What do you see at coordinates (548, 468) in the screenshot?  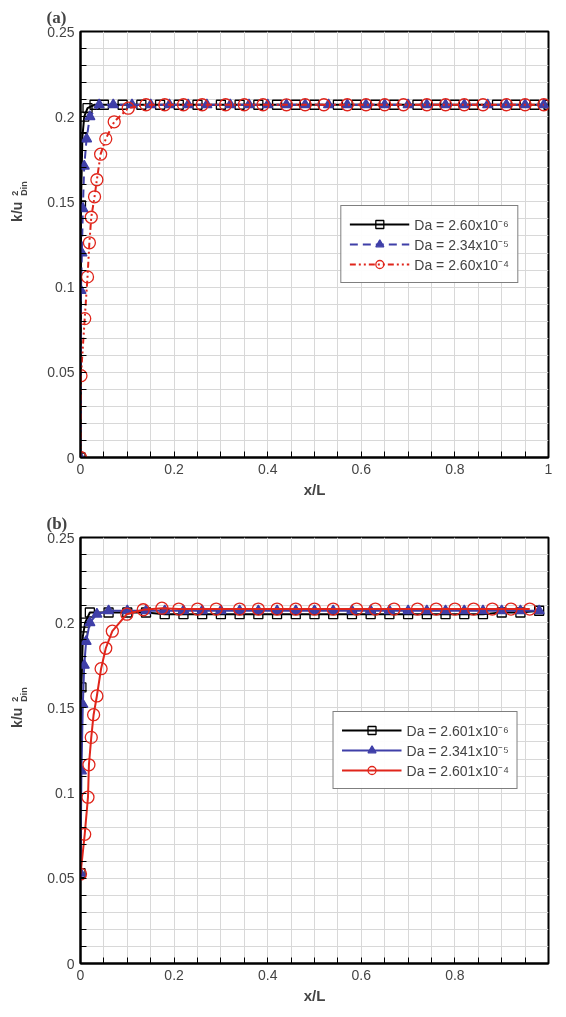 I see `x-tick-label: 1` at bounding box center [548, 468].